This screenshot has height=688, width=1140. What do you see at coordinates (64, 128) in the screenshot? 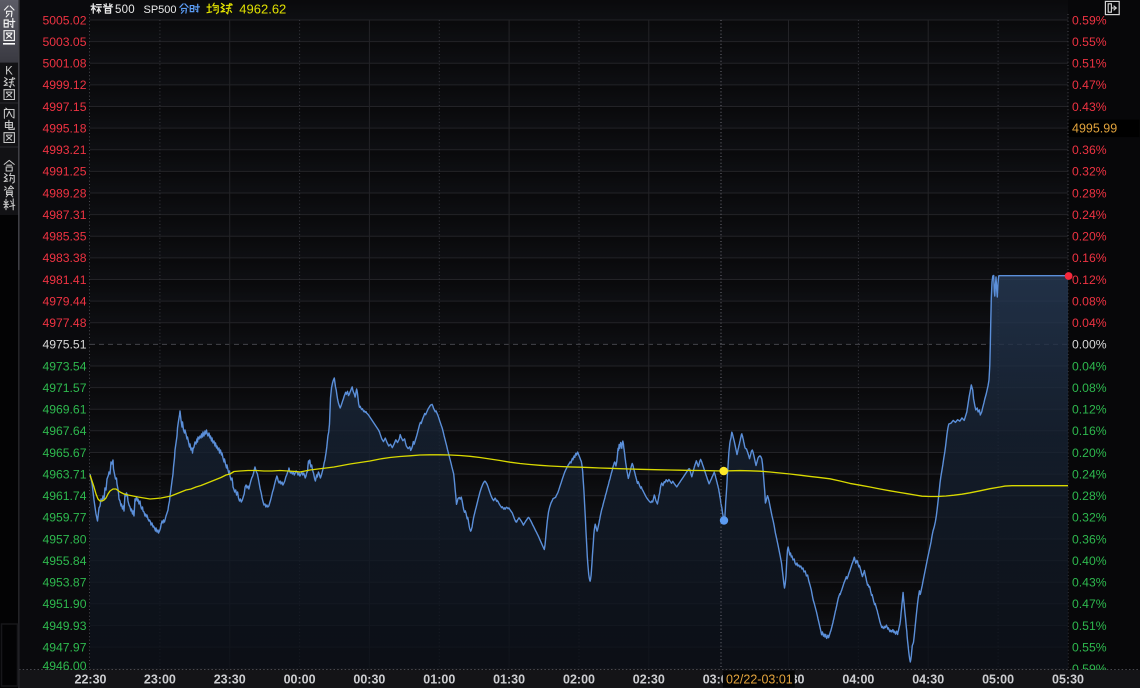
I see `svg-text: 4995.18` at bounding box center [64, 128].